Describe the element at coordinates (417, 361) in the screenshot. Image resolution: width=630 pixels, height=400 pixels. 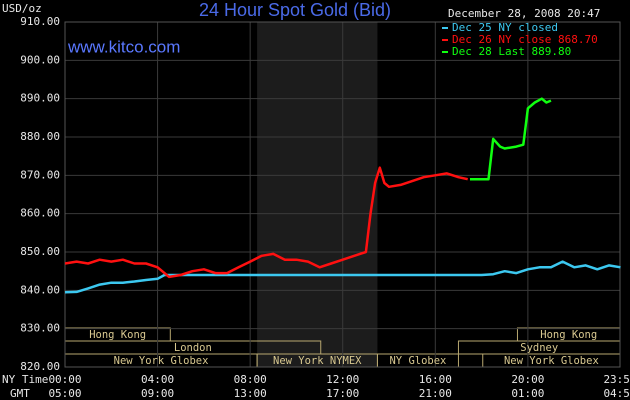
I see `session-label: NY Globex` at that location.